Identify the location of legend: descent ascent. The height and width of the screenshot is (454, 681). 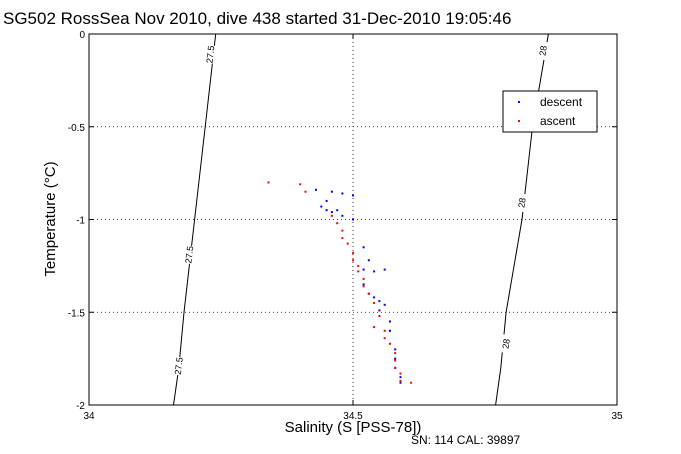
(550, 111).